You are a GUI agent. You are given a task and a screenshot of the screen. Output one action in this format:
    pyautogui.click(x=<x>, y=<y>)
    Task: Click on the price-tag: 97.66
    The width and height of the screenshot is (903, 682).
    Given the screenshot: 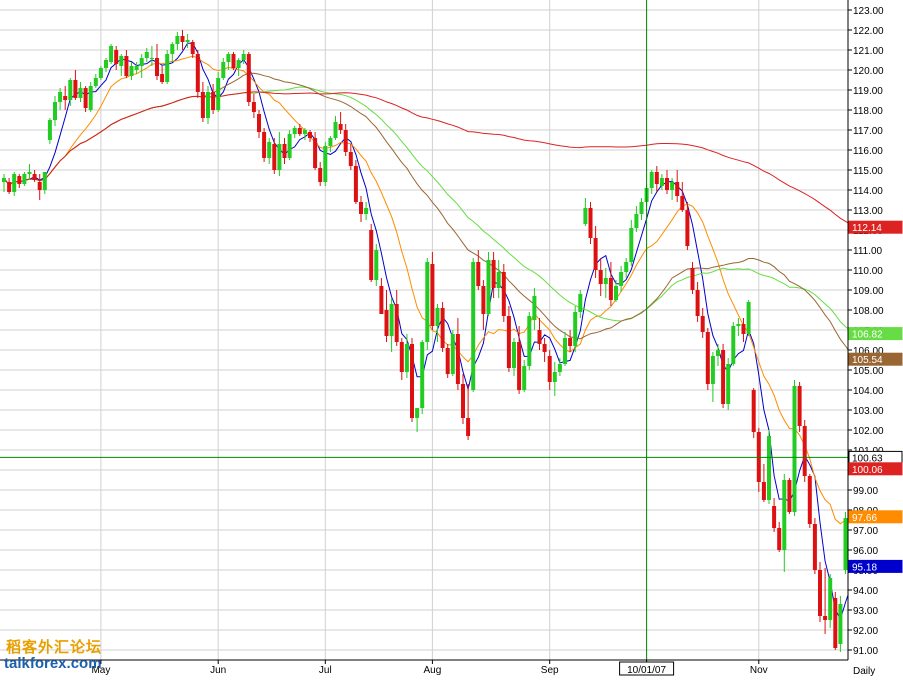 What is the action you would take?
    pyautogui.click(x=875, y=517)
    